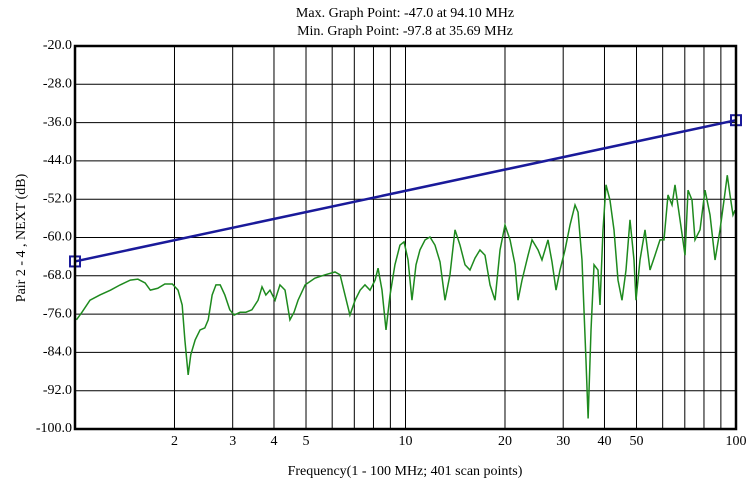 The image size is (748, 489). Describe the element at coordinates (21, 237) in the screenshot. I see `y-axis-title: Pair 2 - 4 , NEXT (dB)` at that location.